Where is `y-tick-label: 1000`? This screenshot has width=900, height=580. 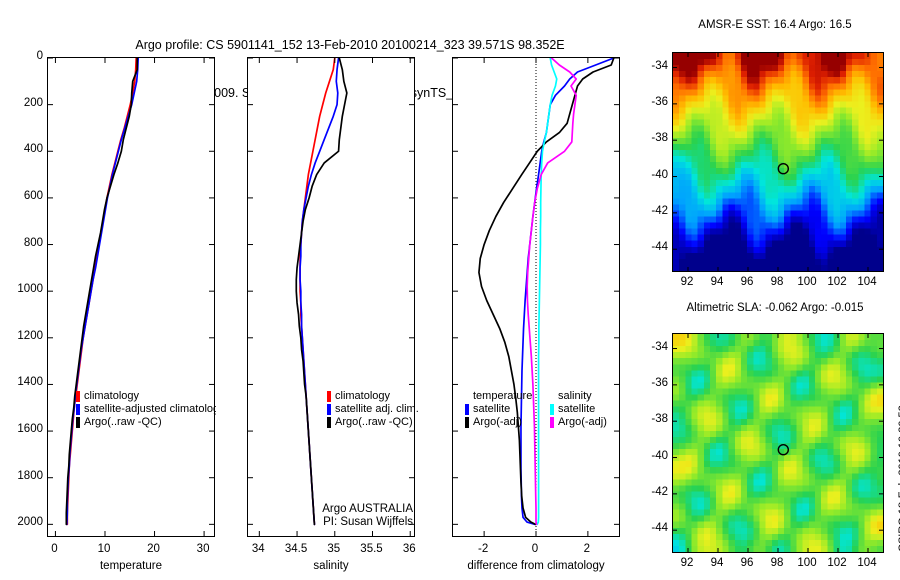
y-tick-label: 1000 is located at coordinates (30, 289).